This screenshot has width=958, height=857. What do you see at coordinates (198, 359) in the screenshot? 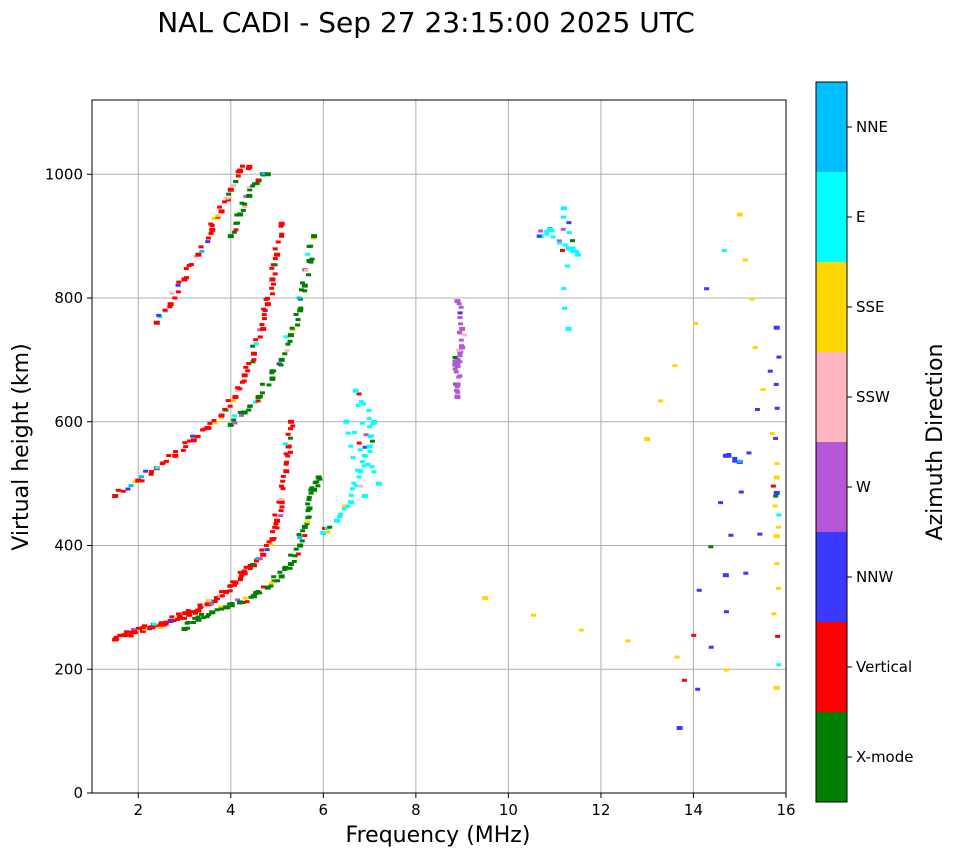
I see `series-o-mode-2nd-hop` at bounding box center [198, 359].